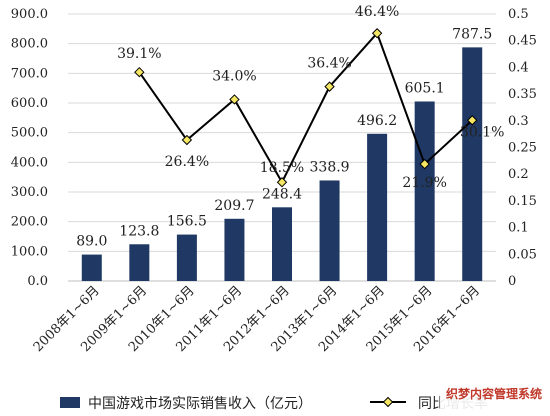 The height and width of the screenshot is (416, 550). What do you see at coordinates (330, 167) in the screenshot?
I see `bar-value-label: 338.9` at bounding box center [330, 167].